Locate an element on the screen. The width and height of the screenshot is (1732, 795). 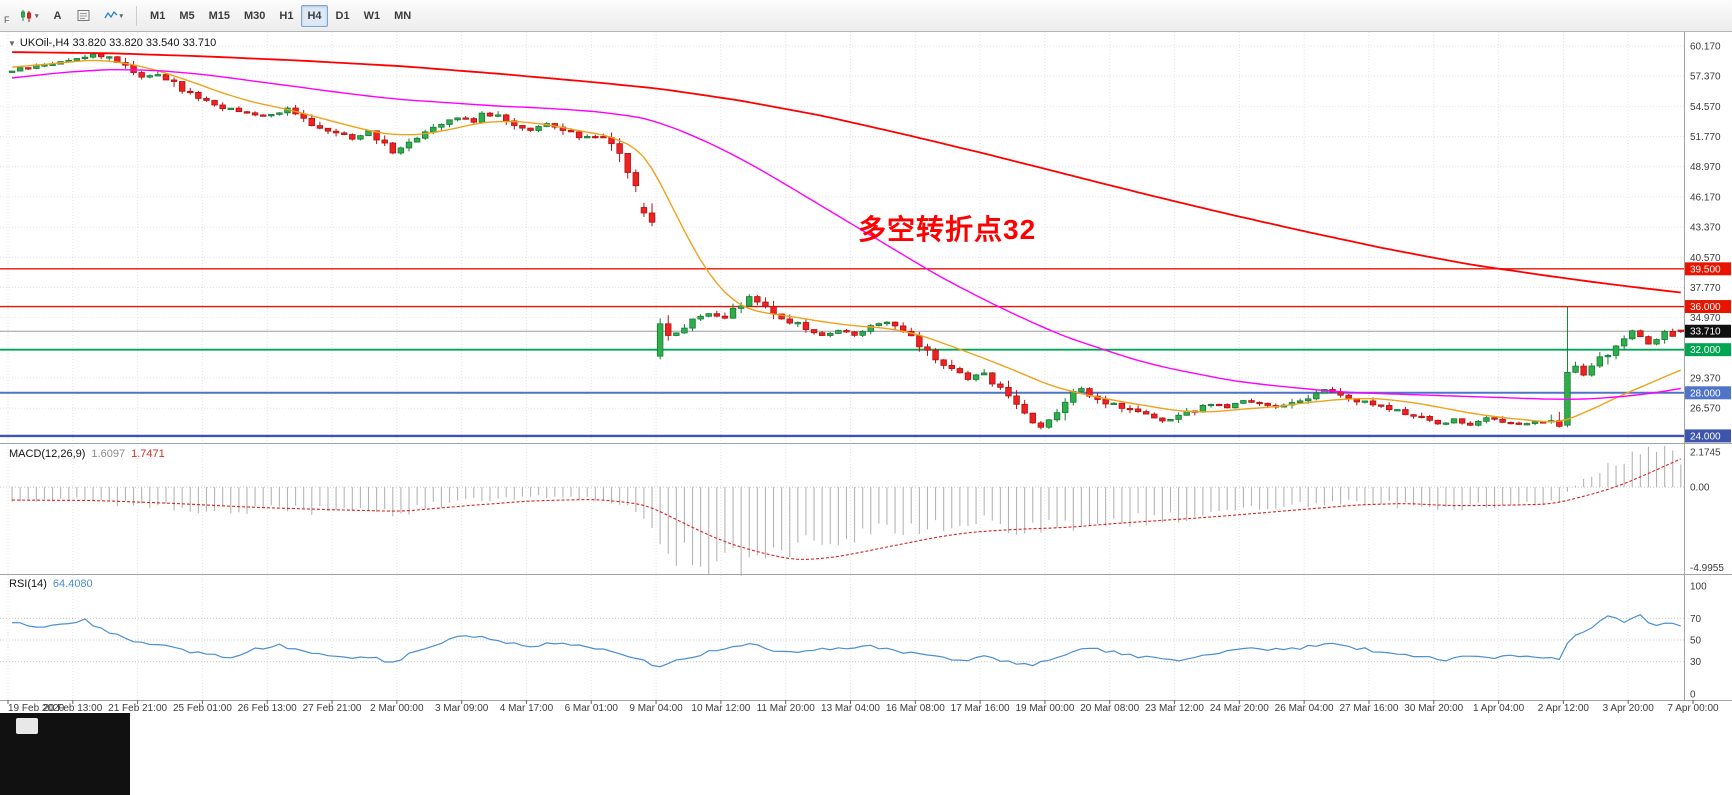
svg-text: 17 Mar 16:00 is located at coordinates (980, 708).